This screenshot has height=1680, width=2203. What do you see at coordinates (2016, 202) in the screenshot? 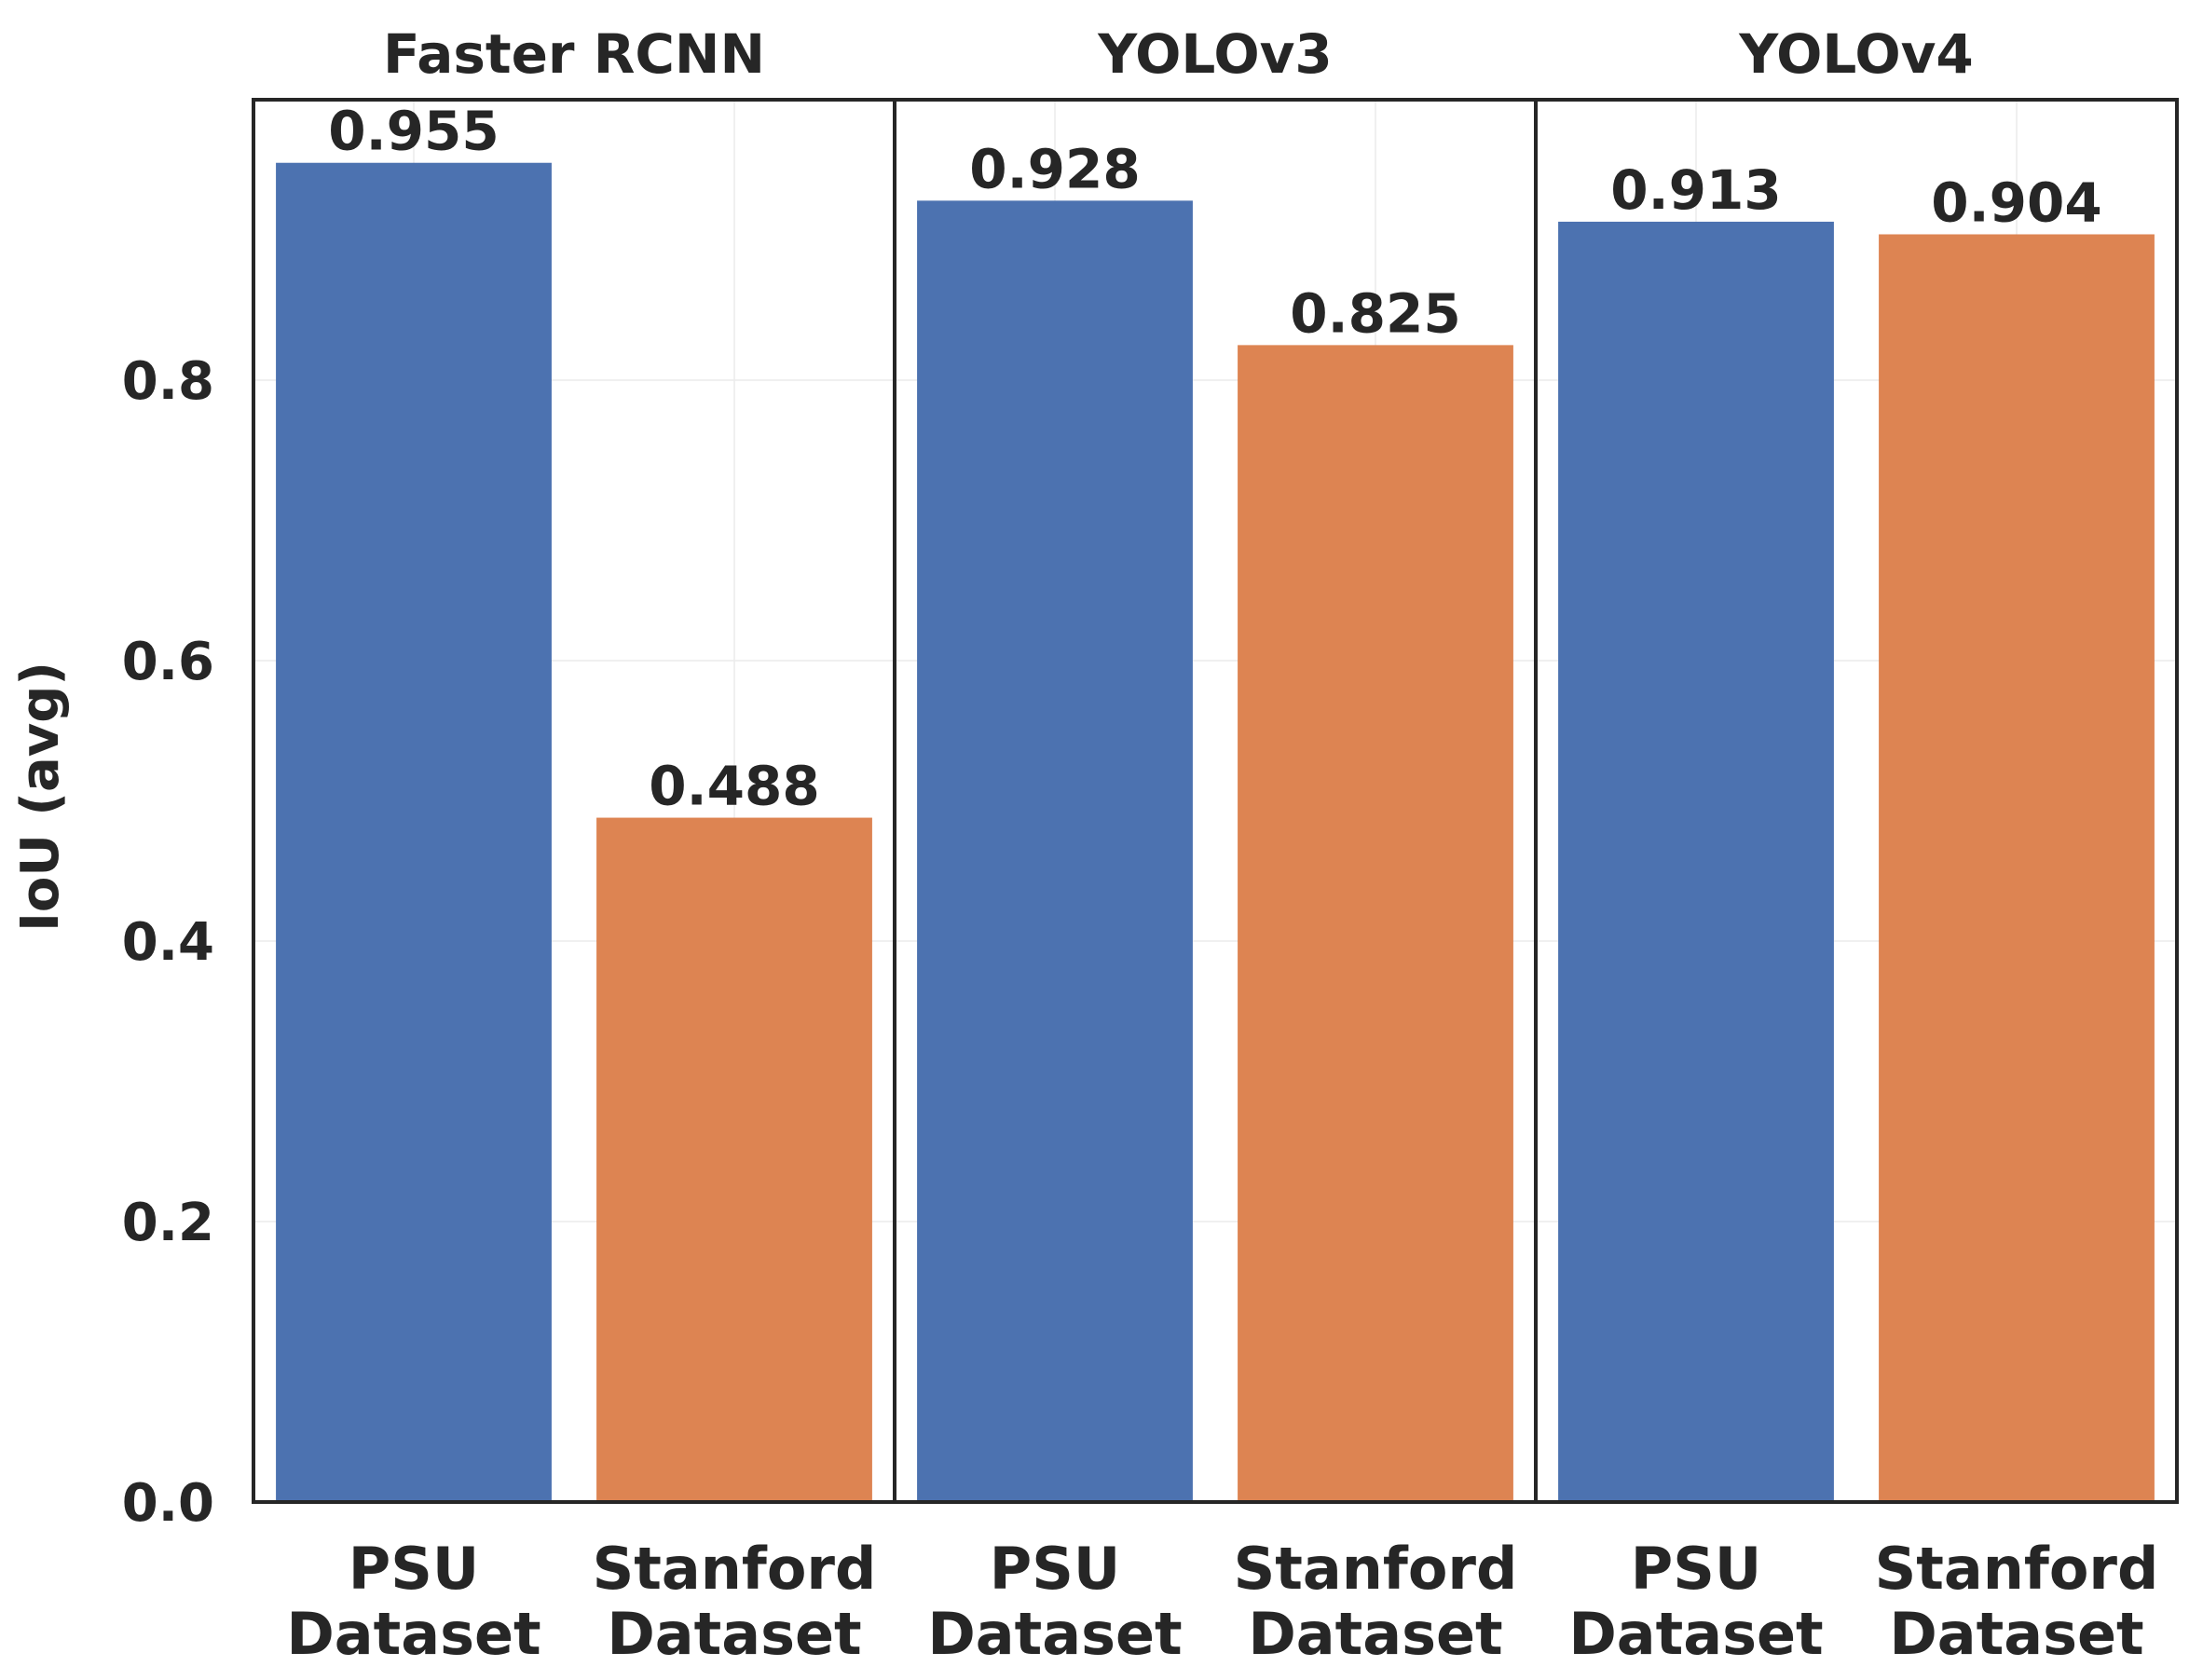
I see `bar-value-label: 0.904` at bounding box center [2016, 202].